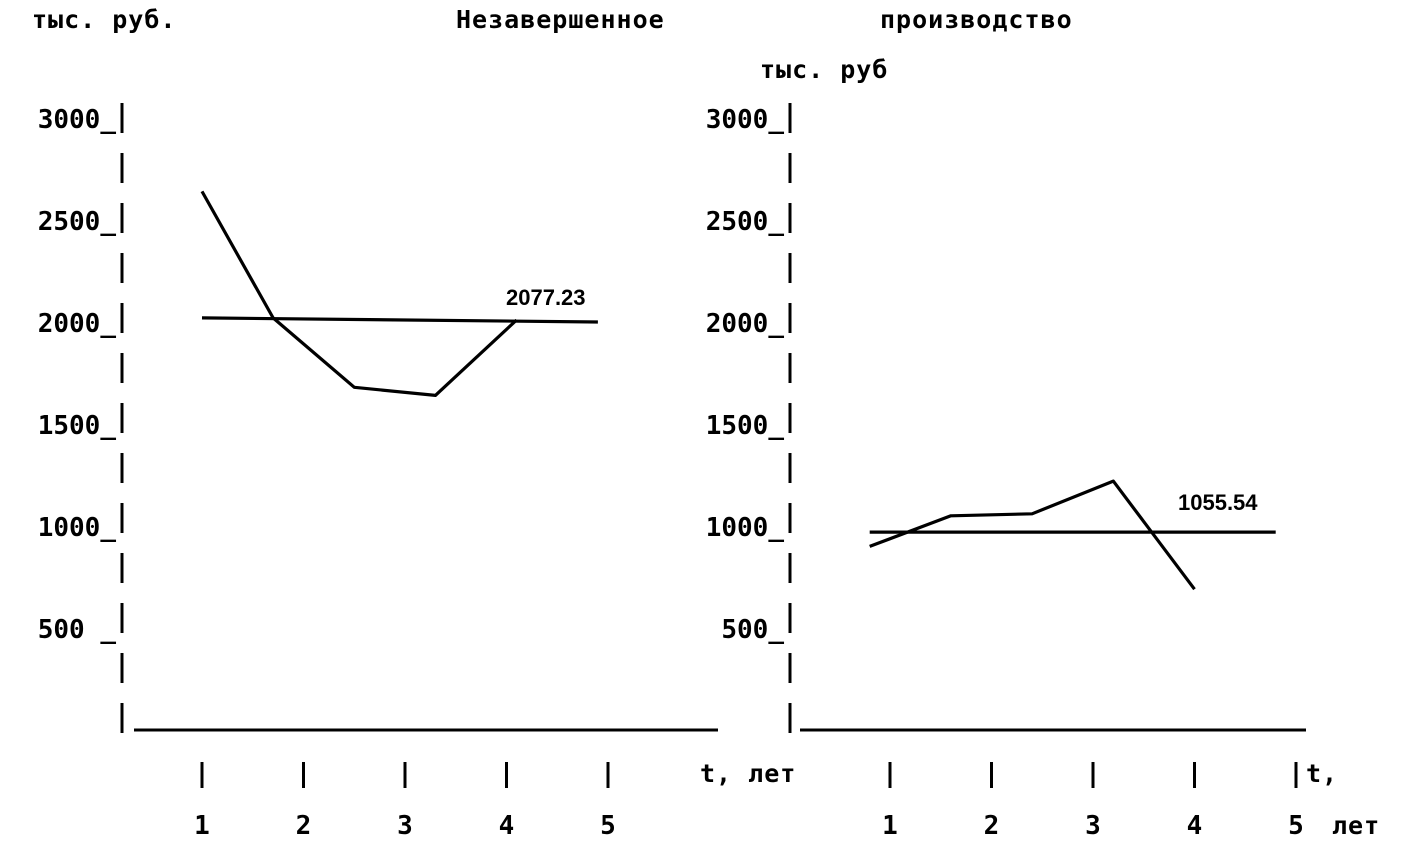 The height and width of the screenshot is (863, 1407). What do you see at coordinates (399, 320) in the screenshot?
I see `average-level-line` at bounding box center [399, 320].